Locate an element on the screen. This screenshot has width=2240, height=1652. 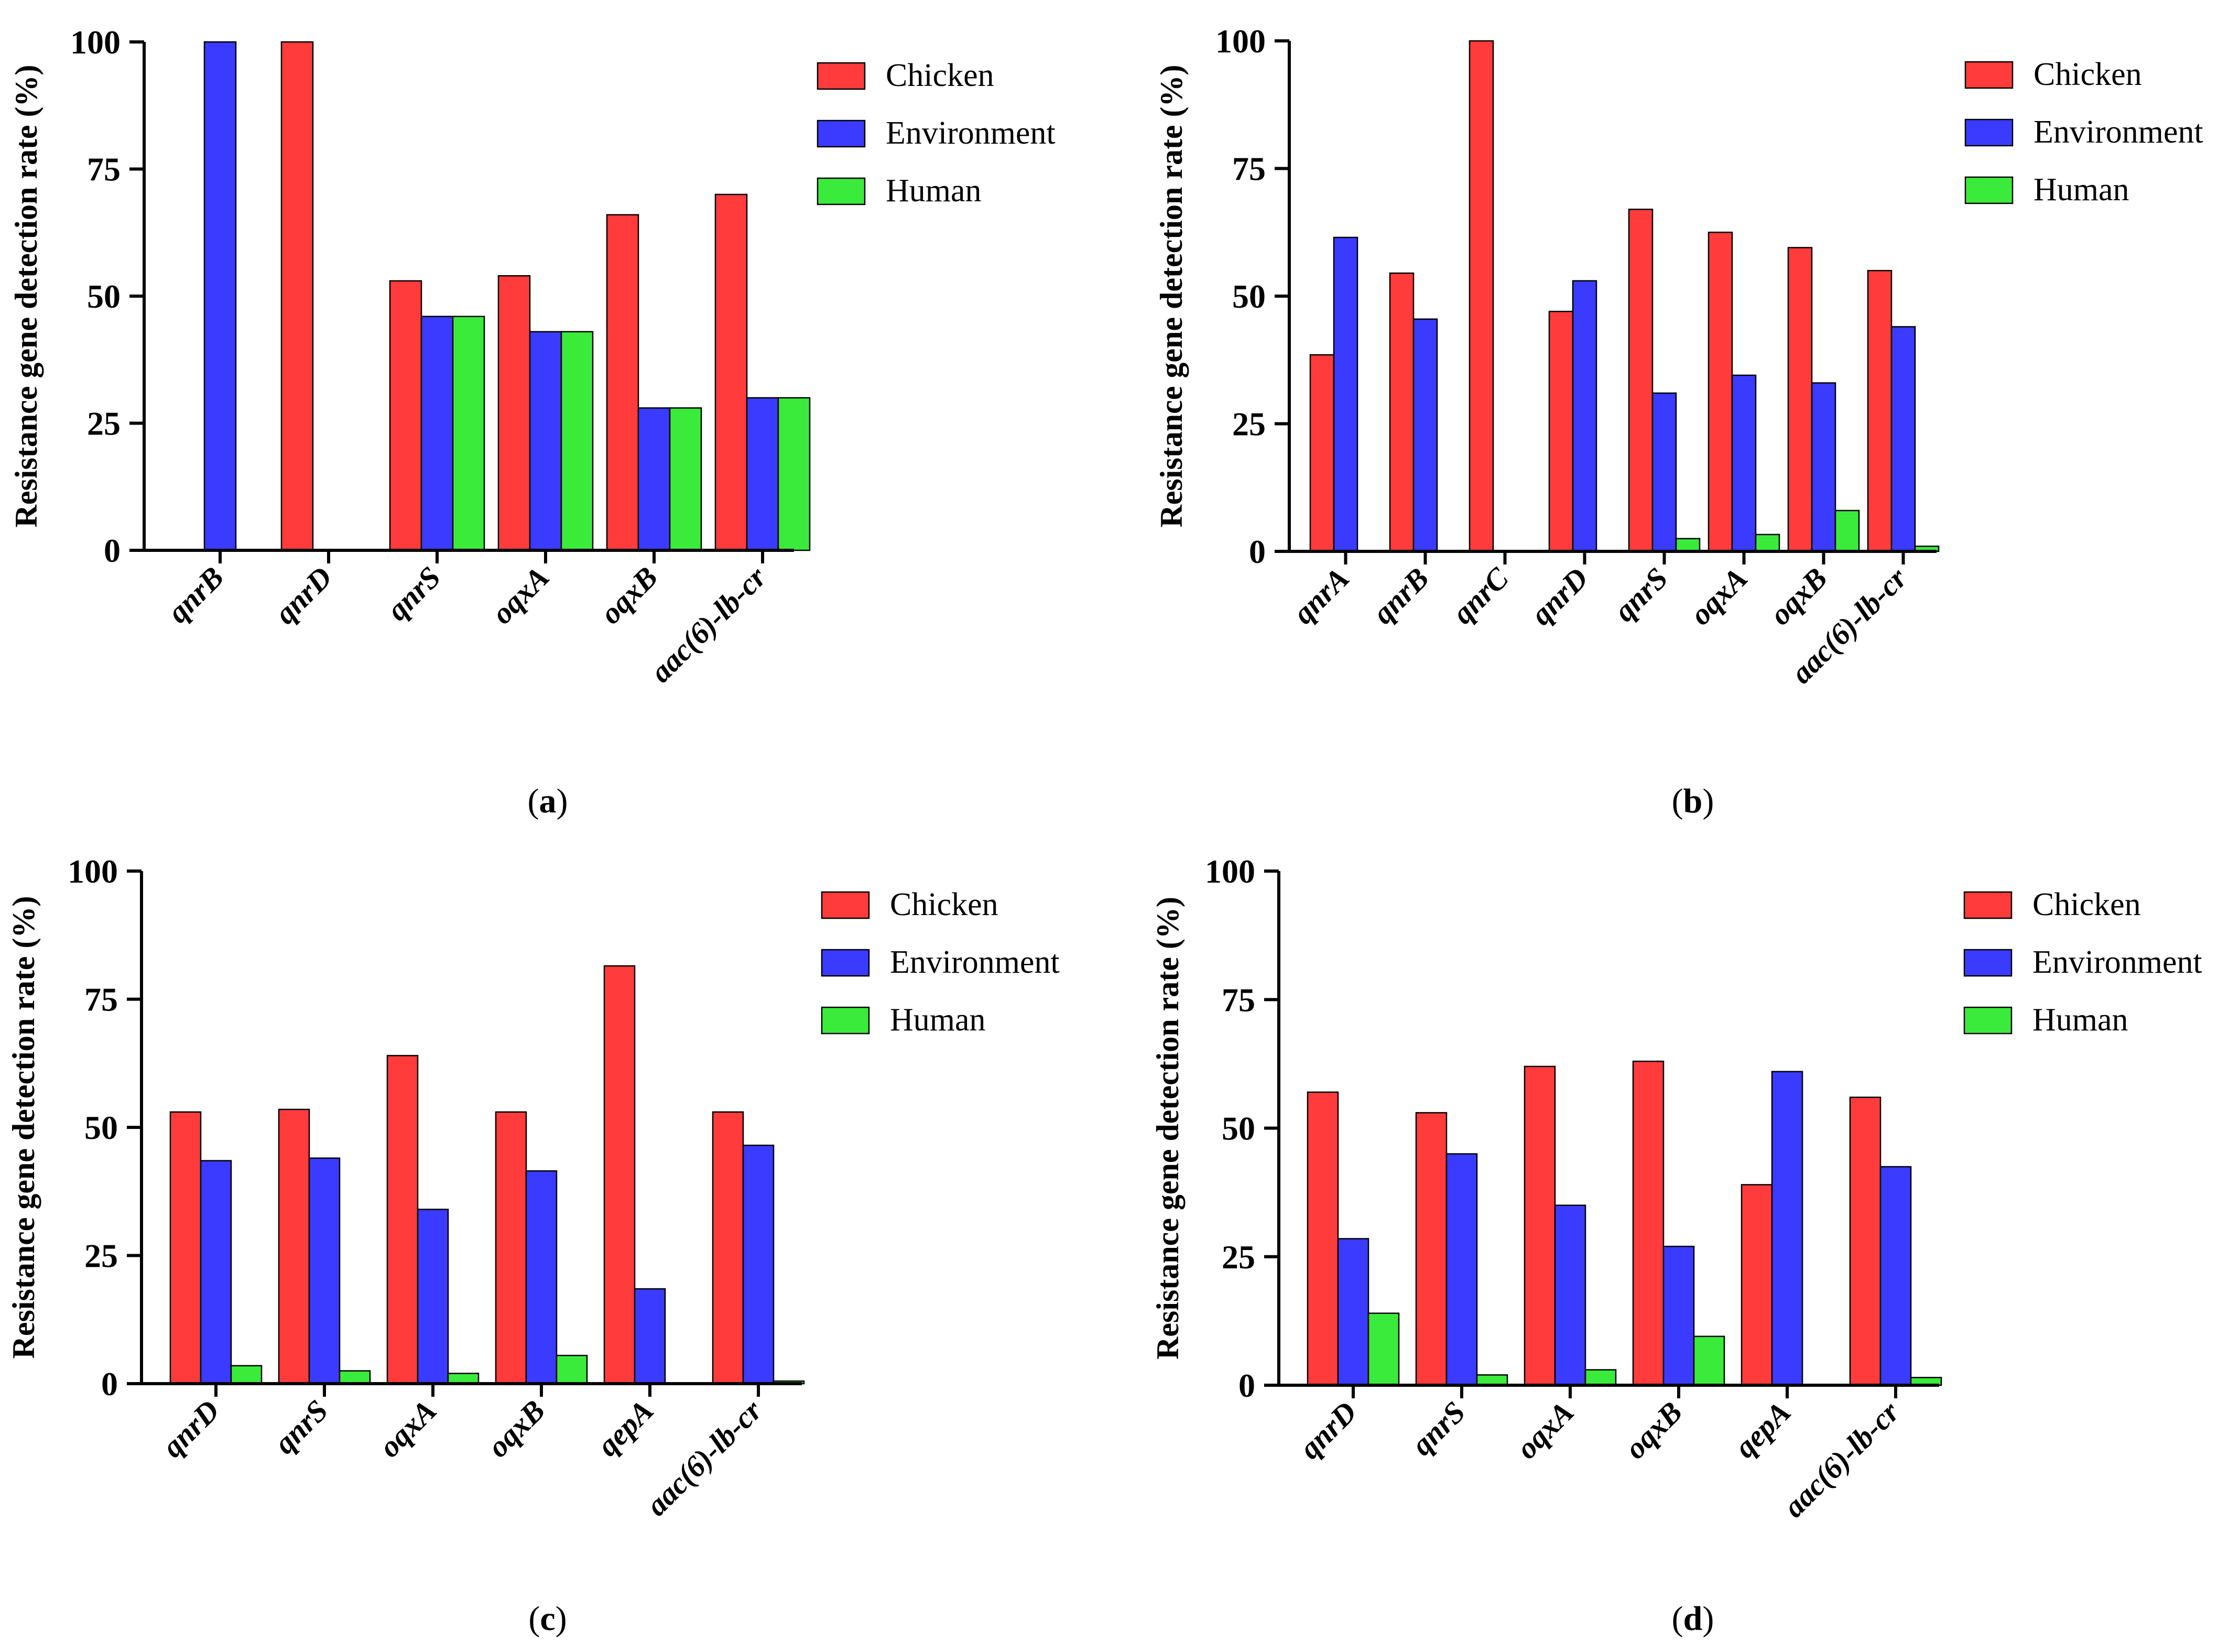
bar-b-qnrb-environment is located at coordinates (1425, 435).